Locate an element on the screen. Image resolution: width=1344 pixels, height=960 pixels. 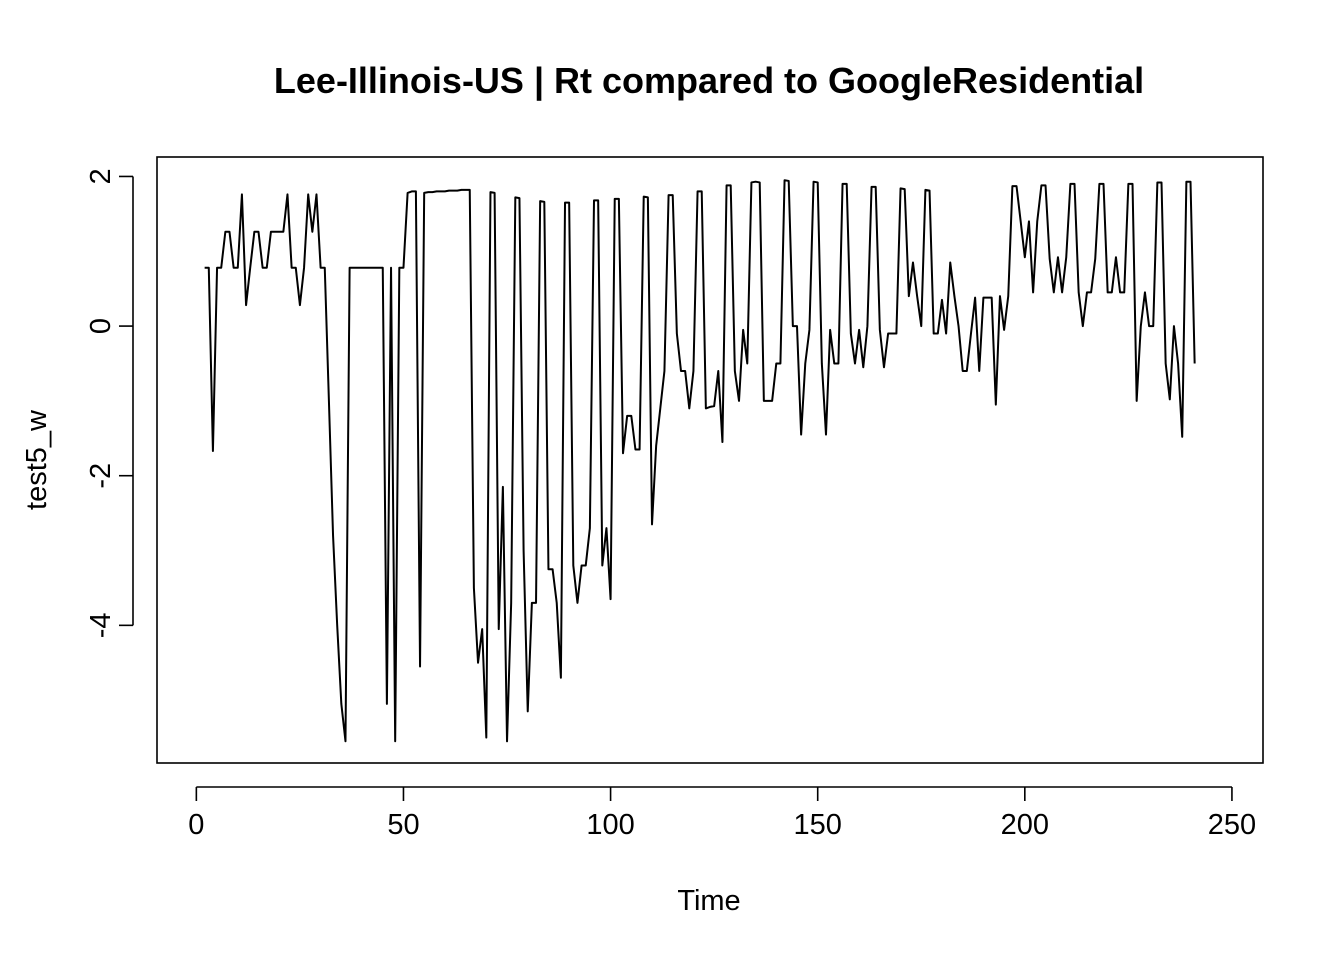
y-tick-label: 2 is located at coordinates (101, 176).